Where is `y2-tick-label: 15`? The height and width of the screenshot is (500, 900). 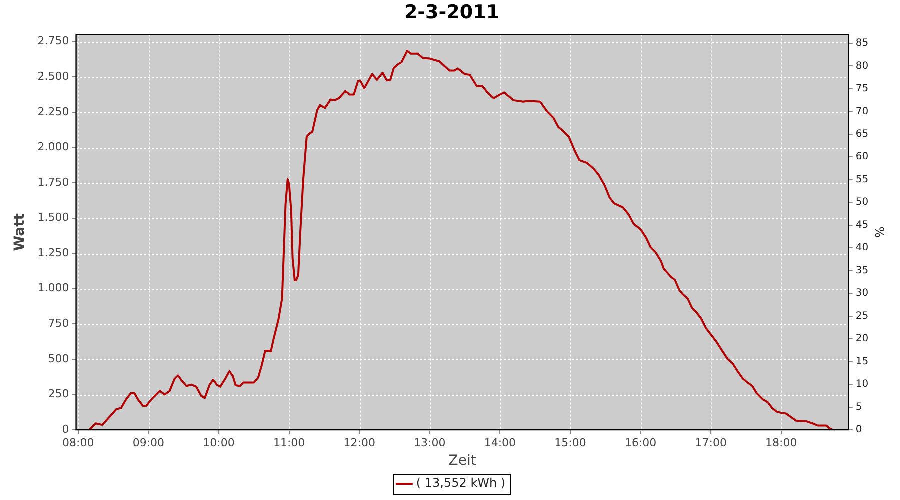
y2-tick-label: 15 is located at coordinates (862, 362).